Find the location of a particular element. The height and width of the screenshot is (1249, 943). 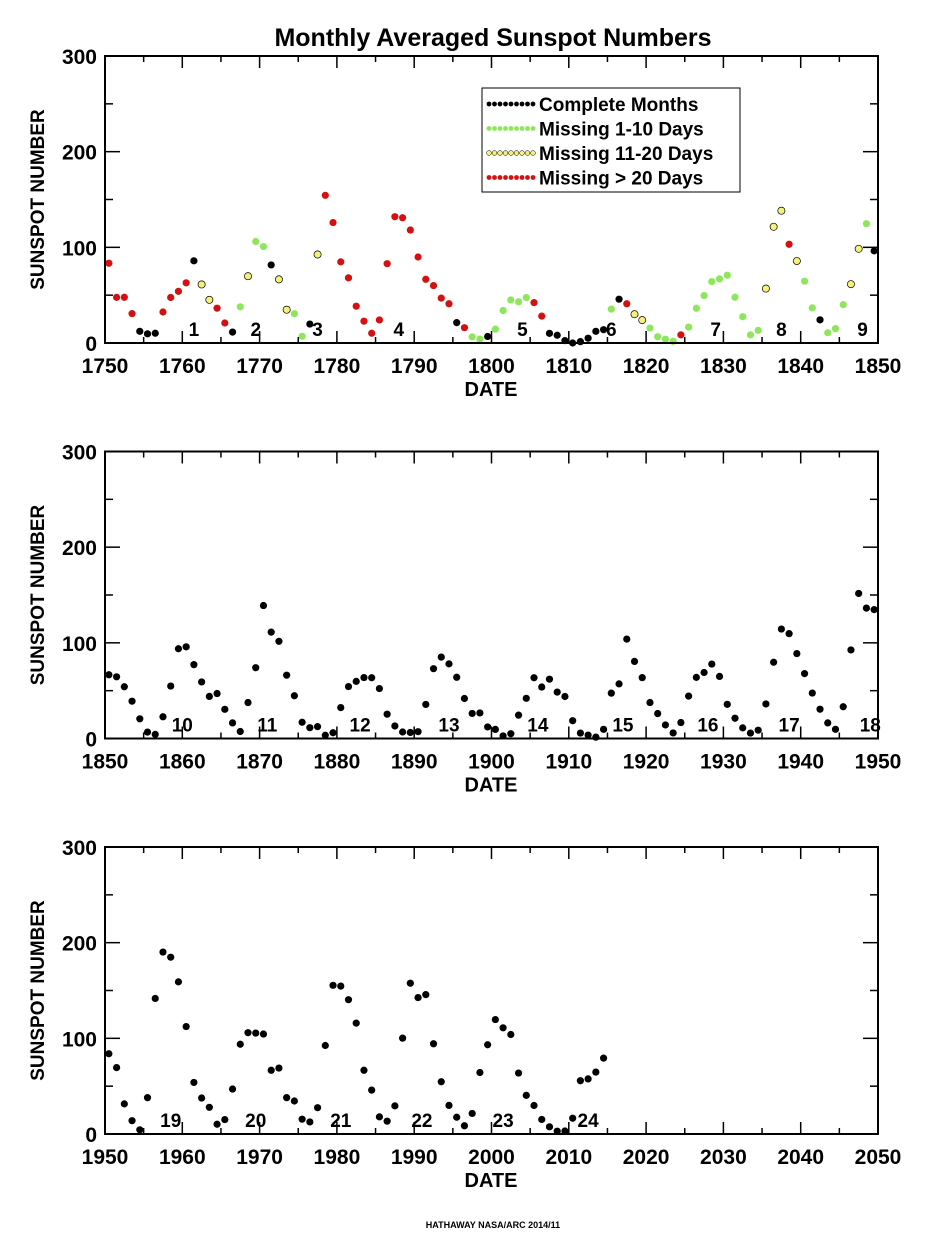

x-tick-label: 1950 is located at coordinates (878, 762).